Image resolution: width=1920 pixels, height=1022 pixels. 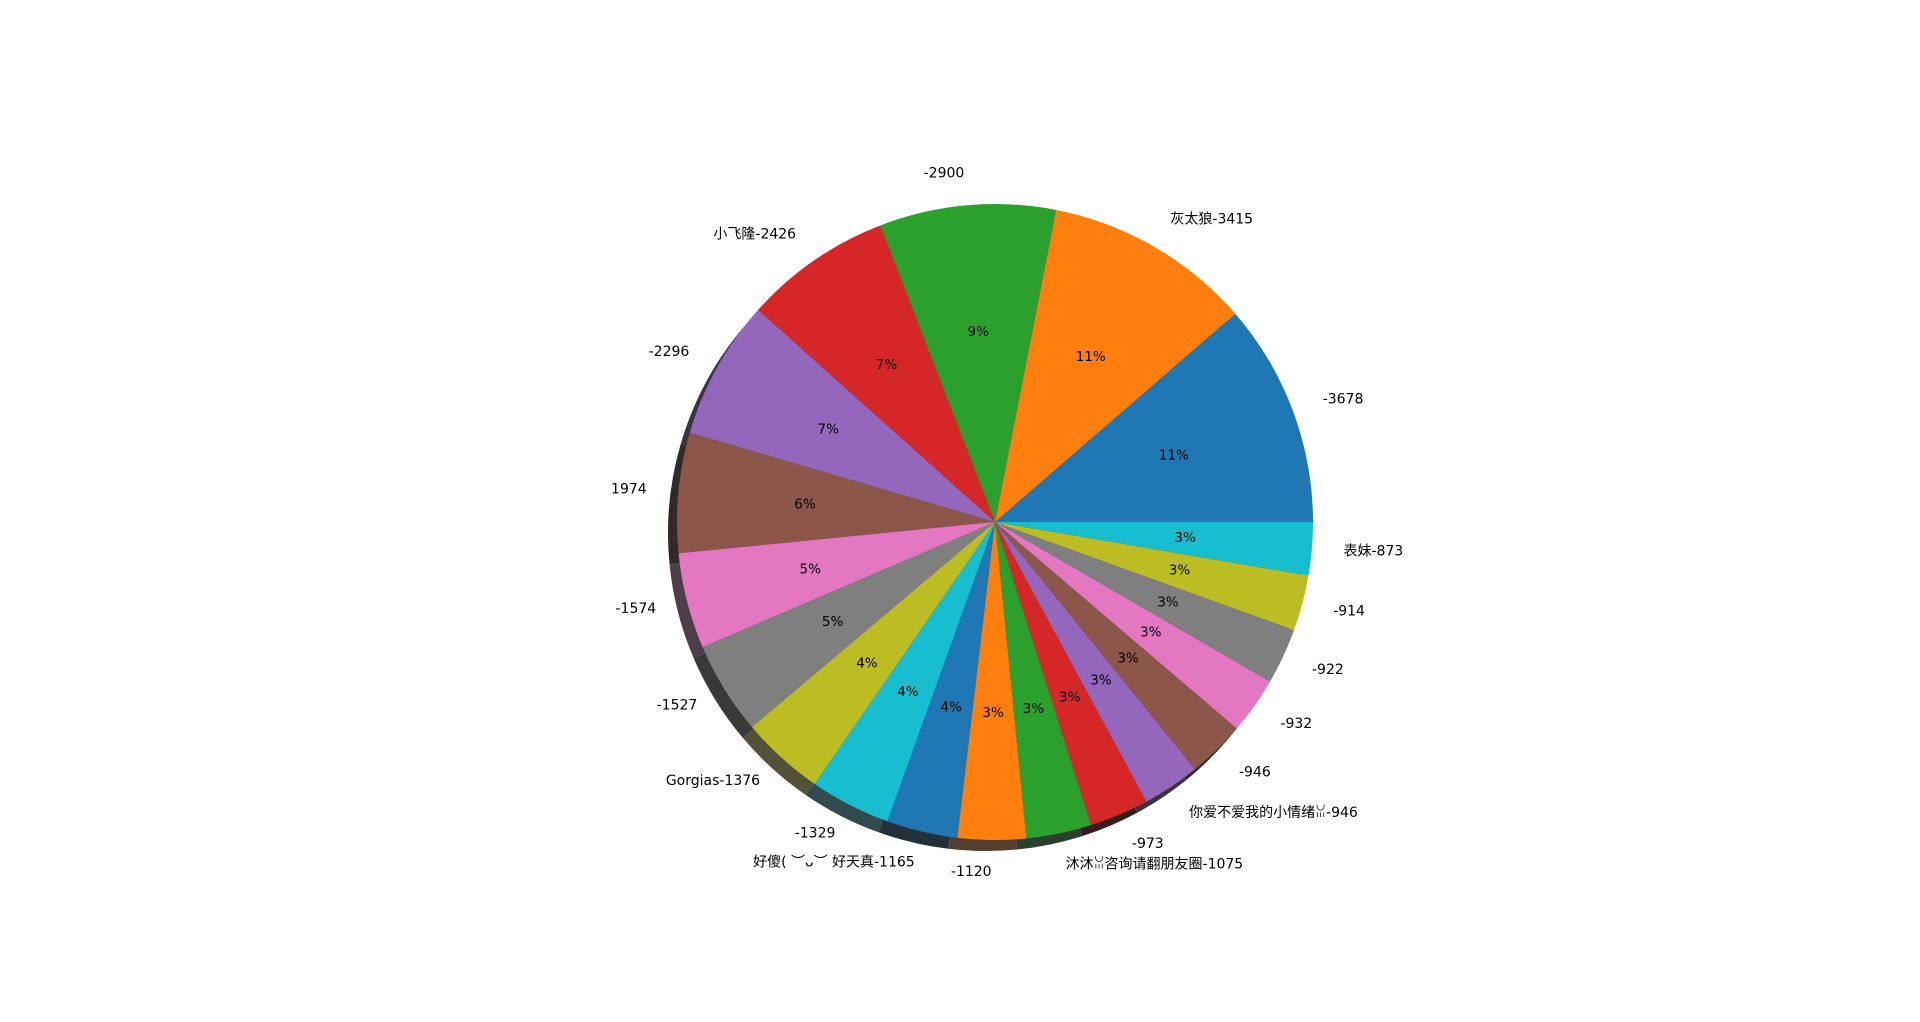 What do you see at coordinates (815, 833) in the screenshot?
I see `slice-label: -1329` at bounding box center [815, 833].